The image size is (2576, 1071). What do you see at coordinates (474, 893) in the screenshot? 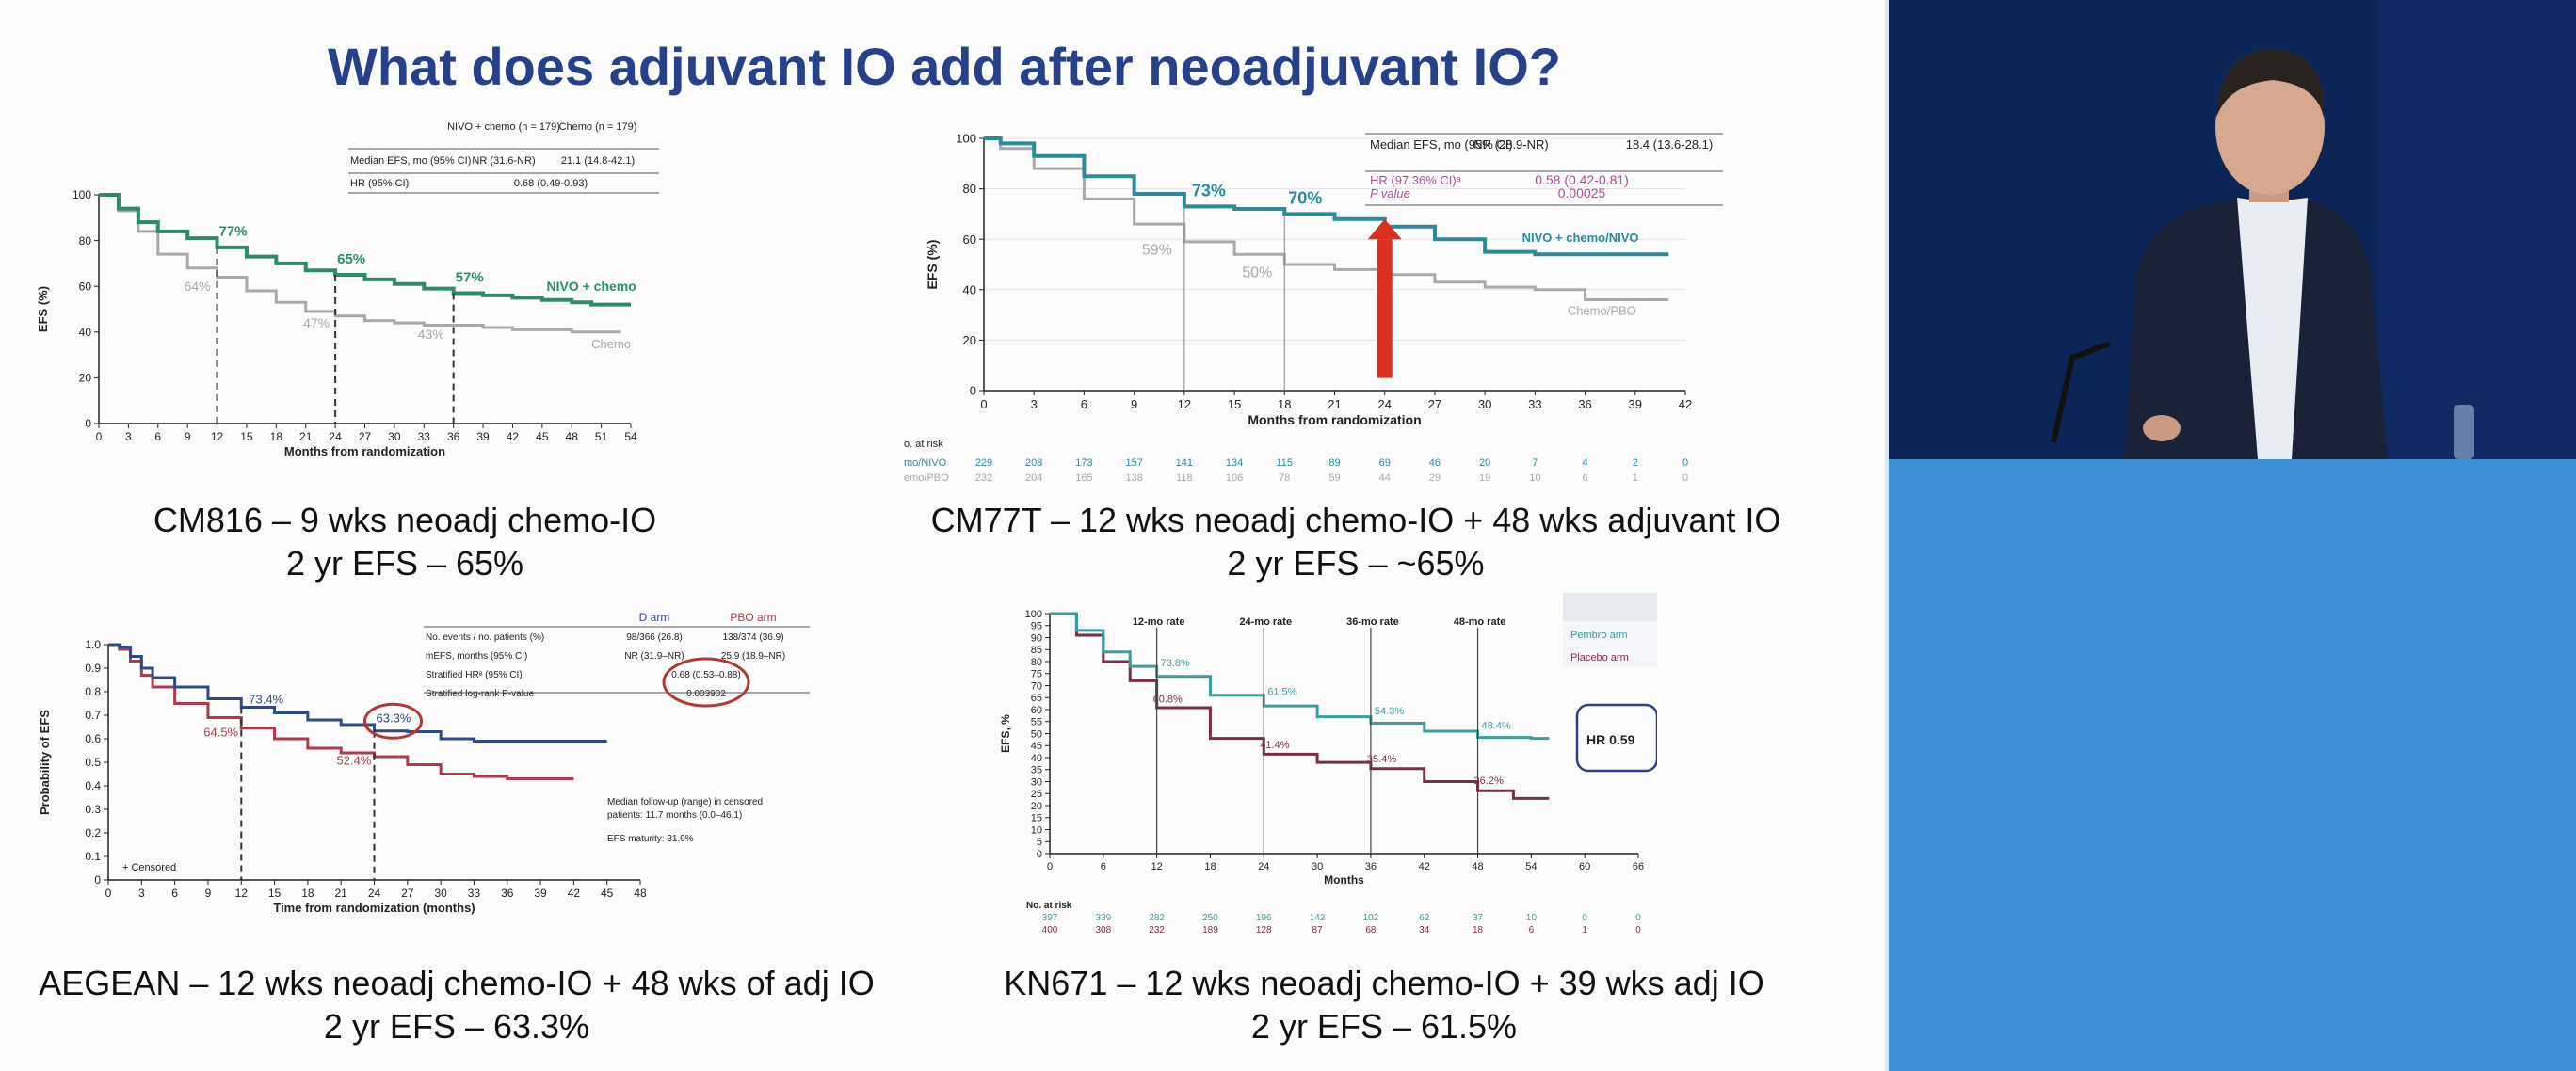
I see `x-tick-label: 33` at bounding box center [474, 893].